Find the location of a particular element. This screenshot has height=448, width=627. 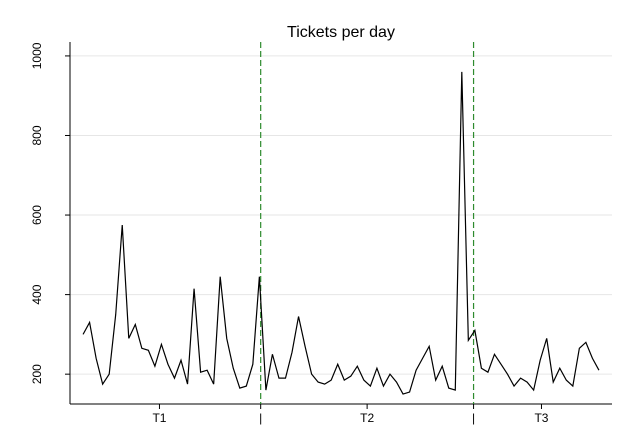

y-tick-label: 800 is located at coordinates (37, 135).